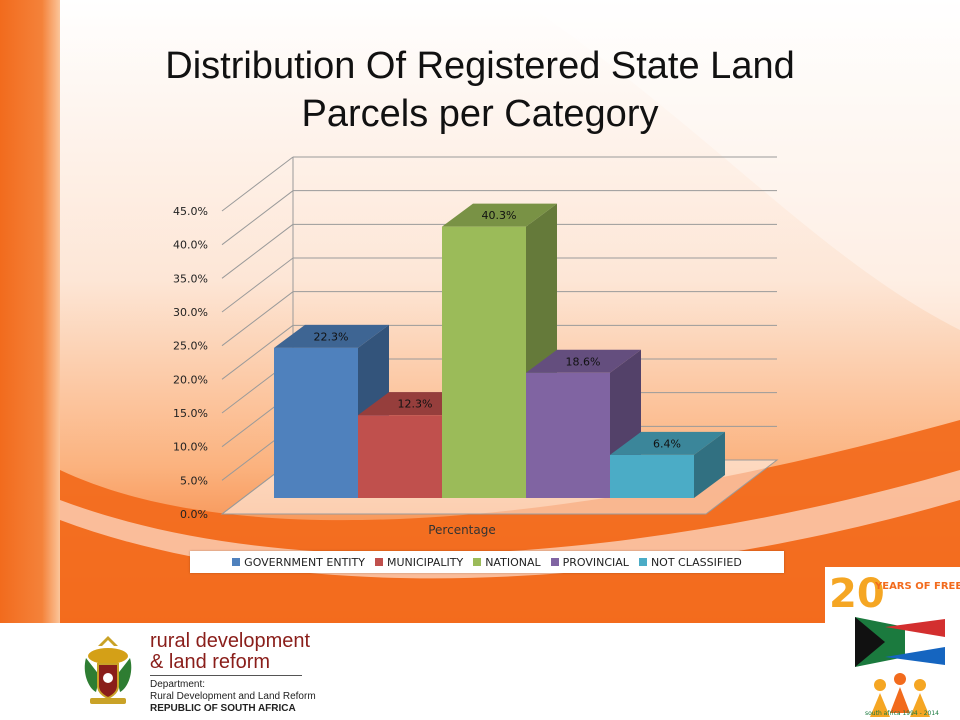 The height and width of the screenshot is (720, 960). Describe the element at coordinates (178, 684) in the screenshot. I see `department-label: Department:` at that location.